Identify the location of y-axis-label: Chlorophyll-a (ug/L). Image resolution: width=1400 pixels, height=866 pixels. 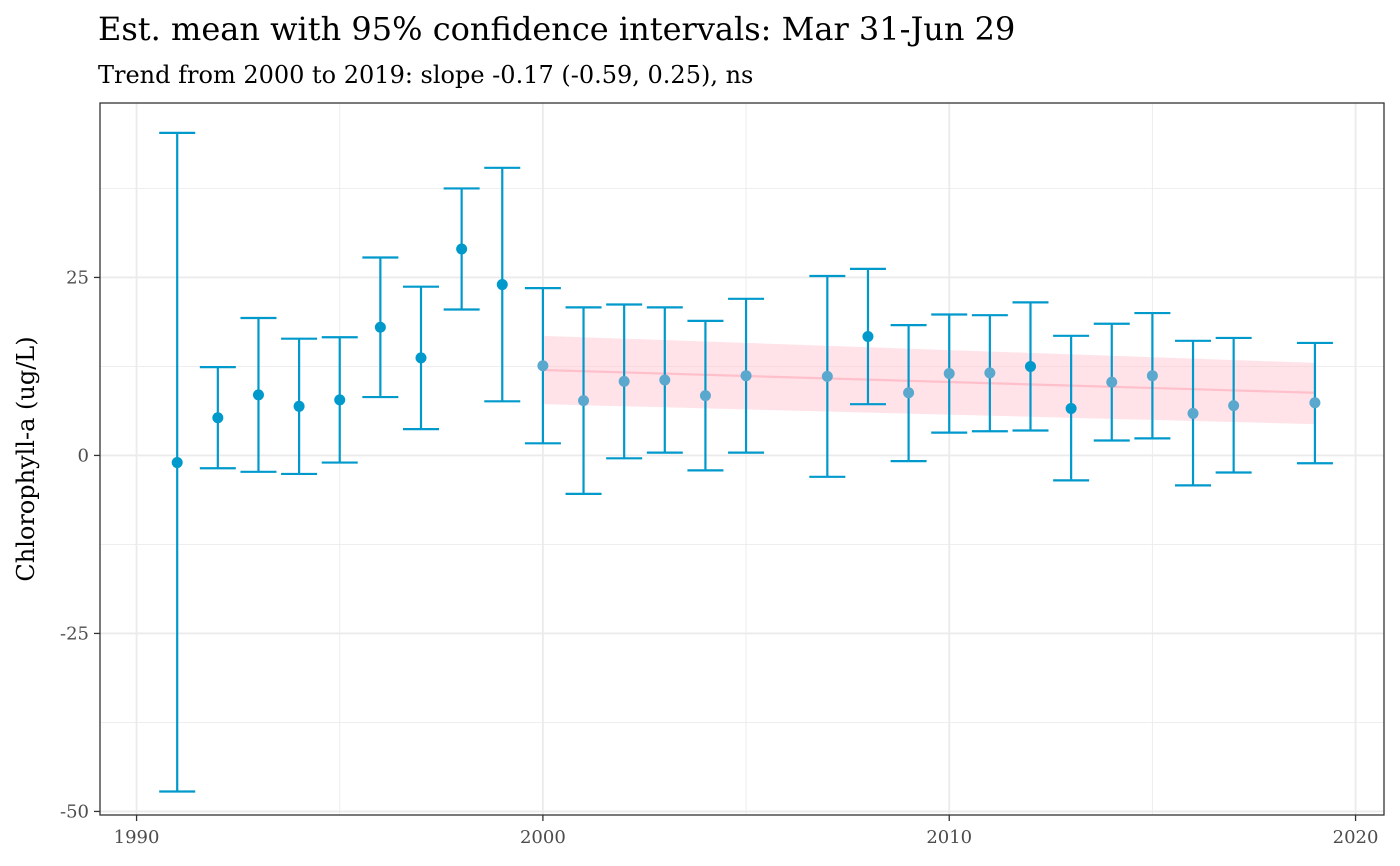
(26, 458).